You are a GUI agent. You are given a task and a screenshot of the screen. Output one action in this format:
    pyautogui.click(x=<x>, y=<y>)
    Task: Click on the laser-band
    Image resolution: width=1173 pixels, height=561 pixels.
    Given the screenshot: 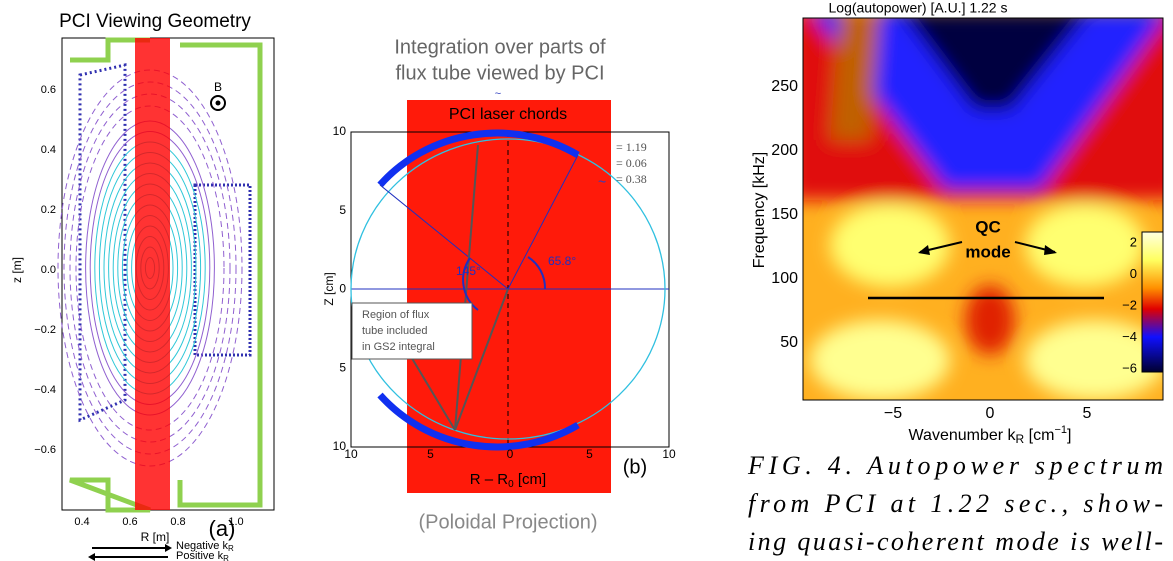 What is the action you would take?
    pyautogui.click(x=152, y=274)
    